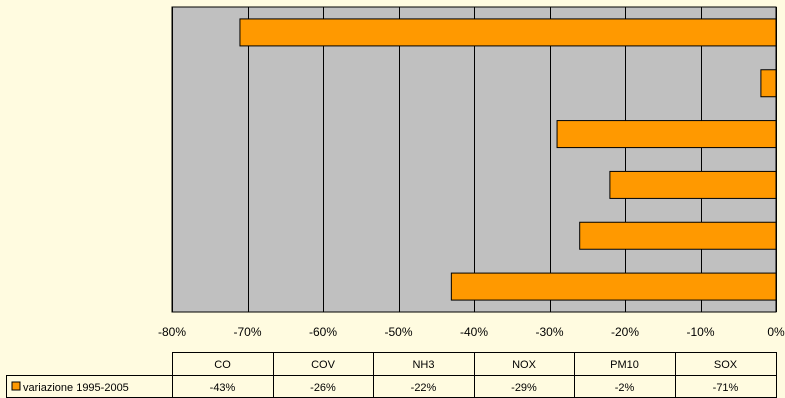 This screenshot has height=398, width=785. I want to click on x-tick-label: -30%, so click(549, 332).